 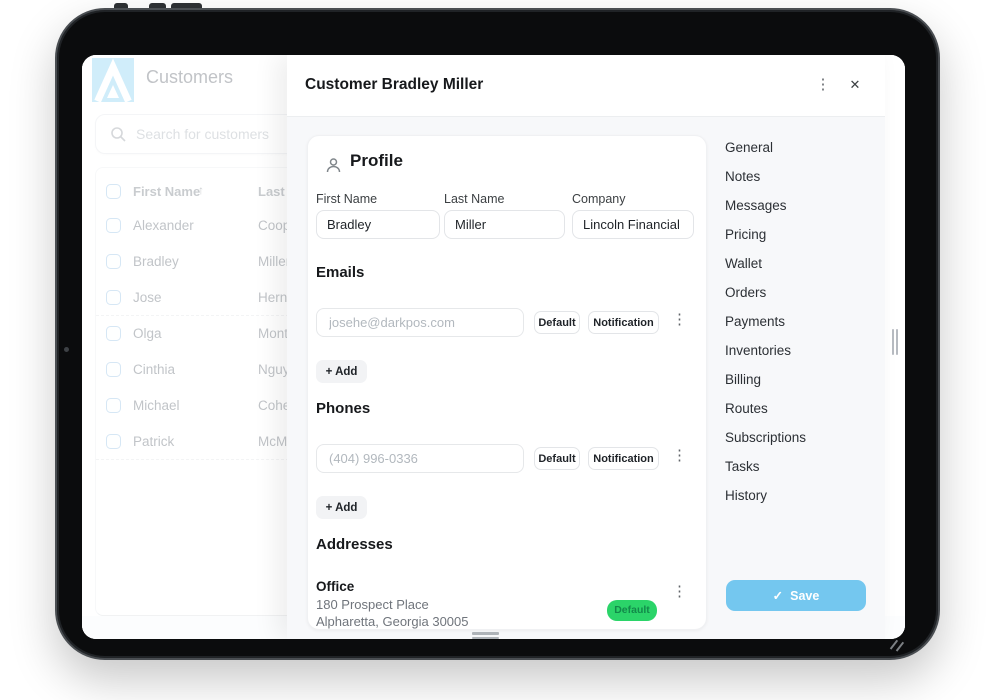 What do you see at coordinates (378, 224) in the screenshot?
I see `first-name-field` at bounding box center [378, 224].